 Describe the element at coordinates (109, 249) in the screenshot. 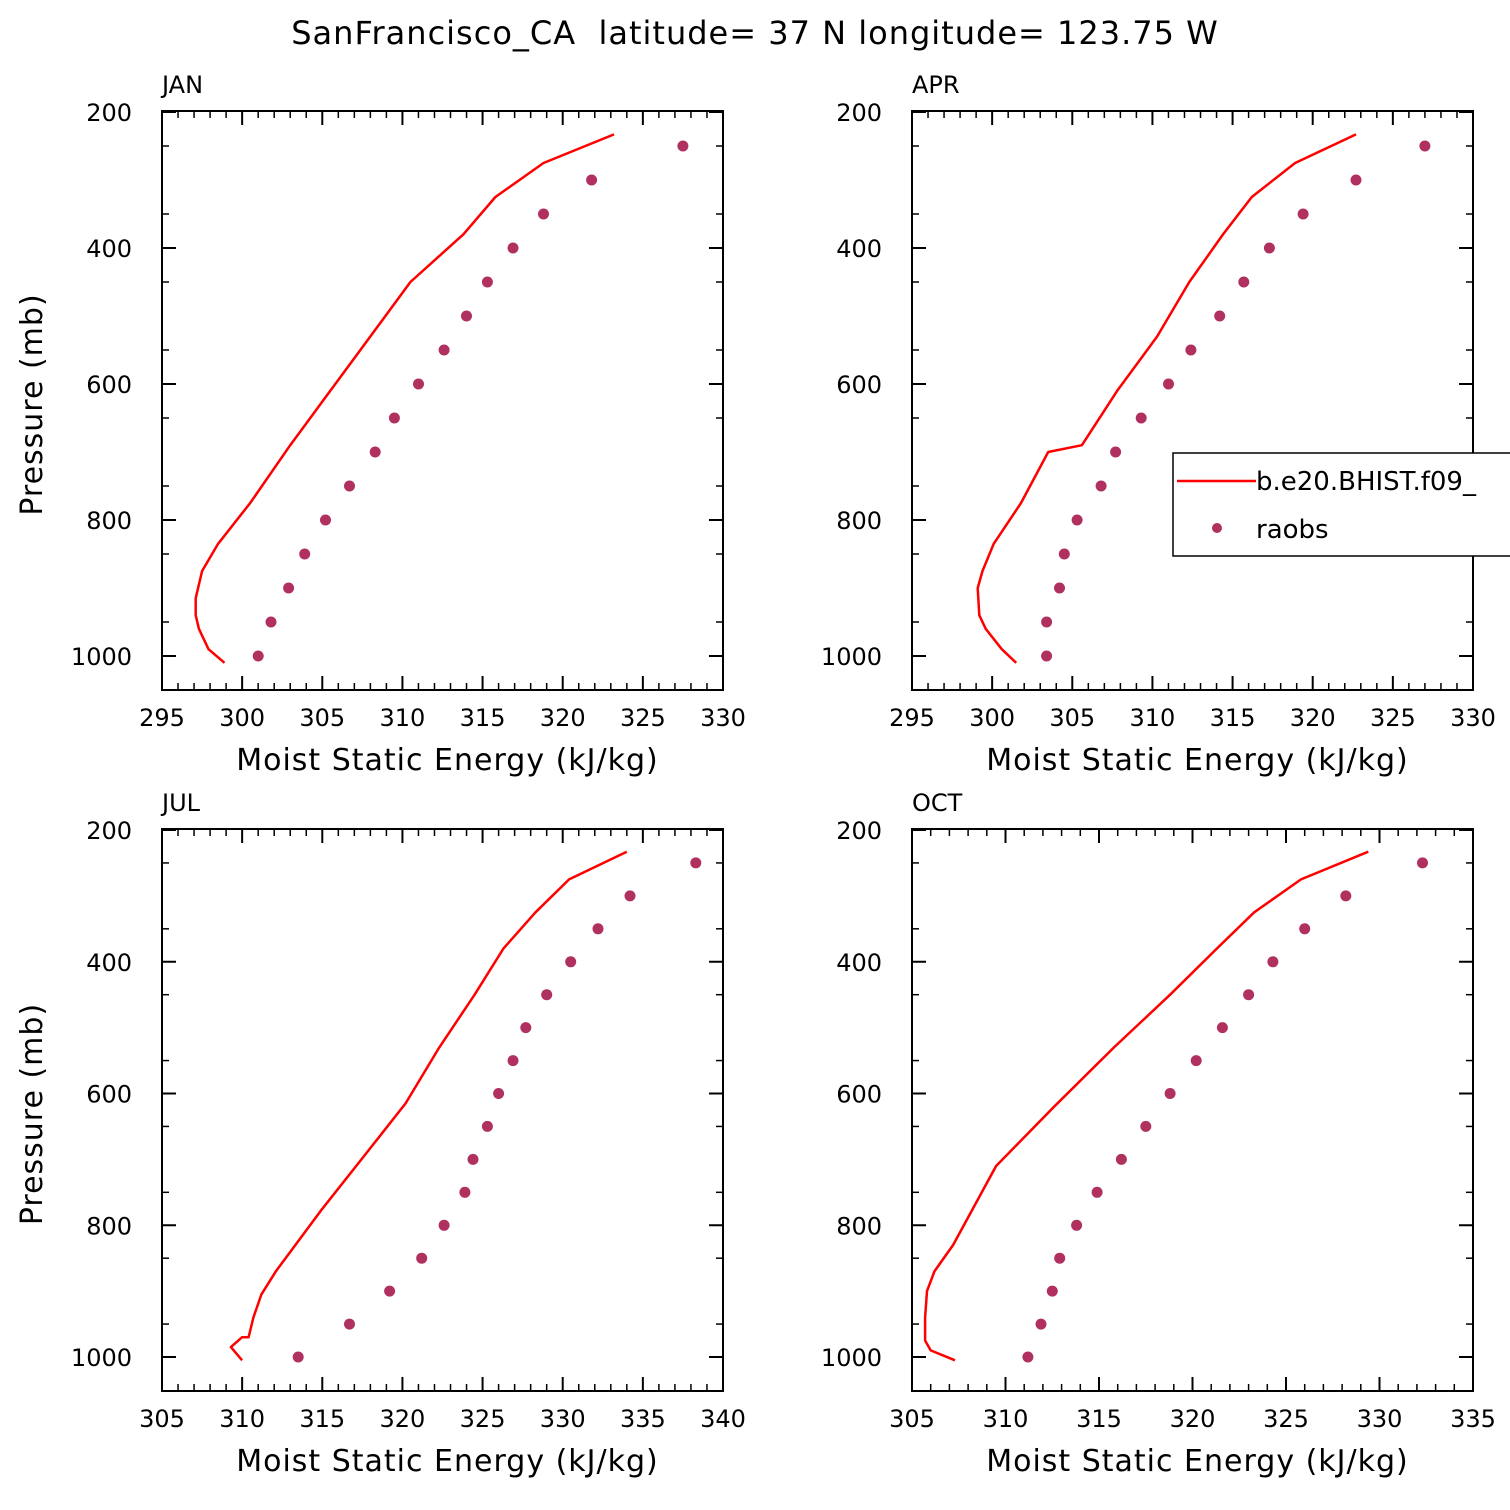

I see `y-tick-label: 400` at that location.